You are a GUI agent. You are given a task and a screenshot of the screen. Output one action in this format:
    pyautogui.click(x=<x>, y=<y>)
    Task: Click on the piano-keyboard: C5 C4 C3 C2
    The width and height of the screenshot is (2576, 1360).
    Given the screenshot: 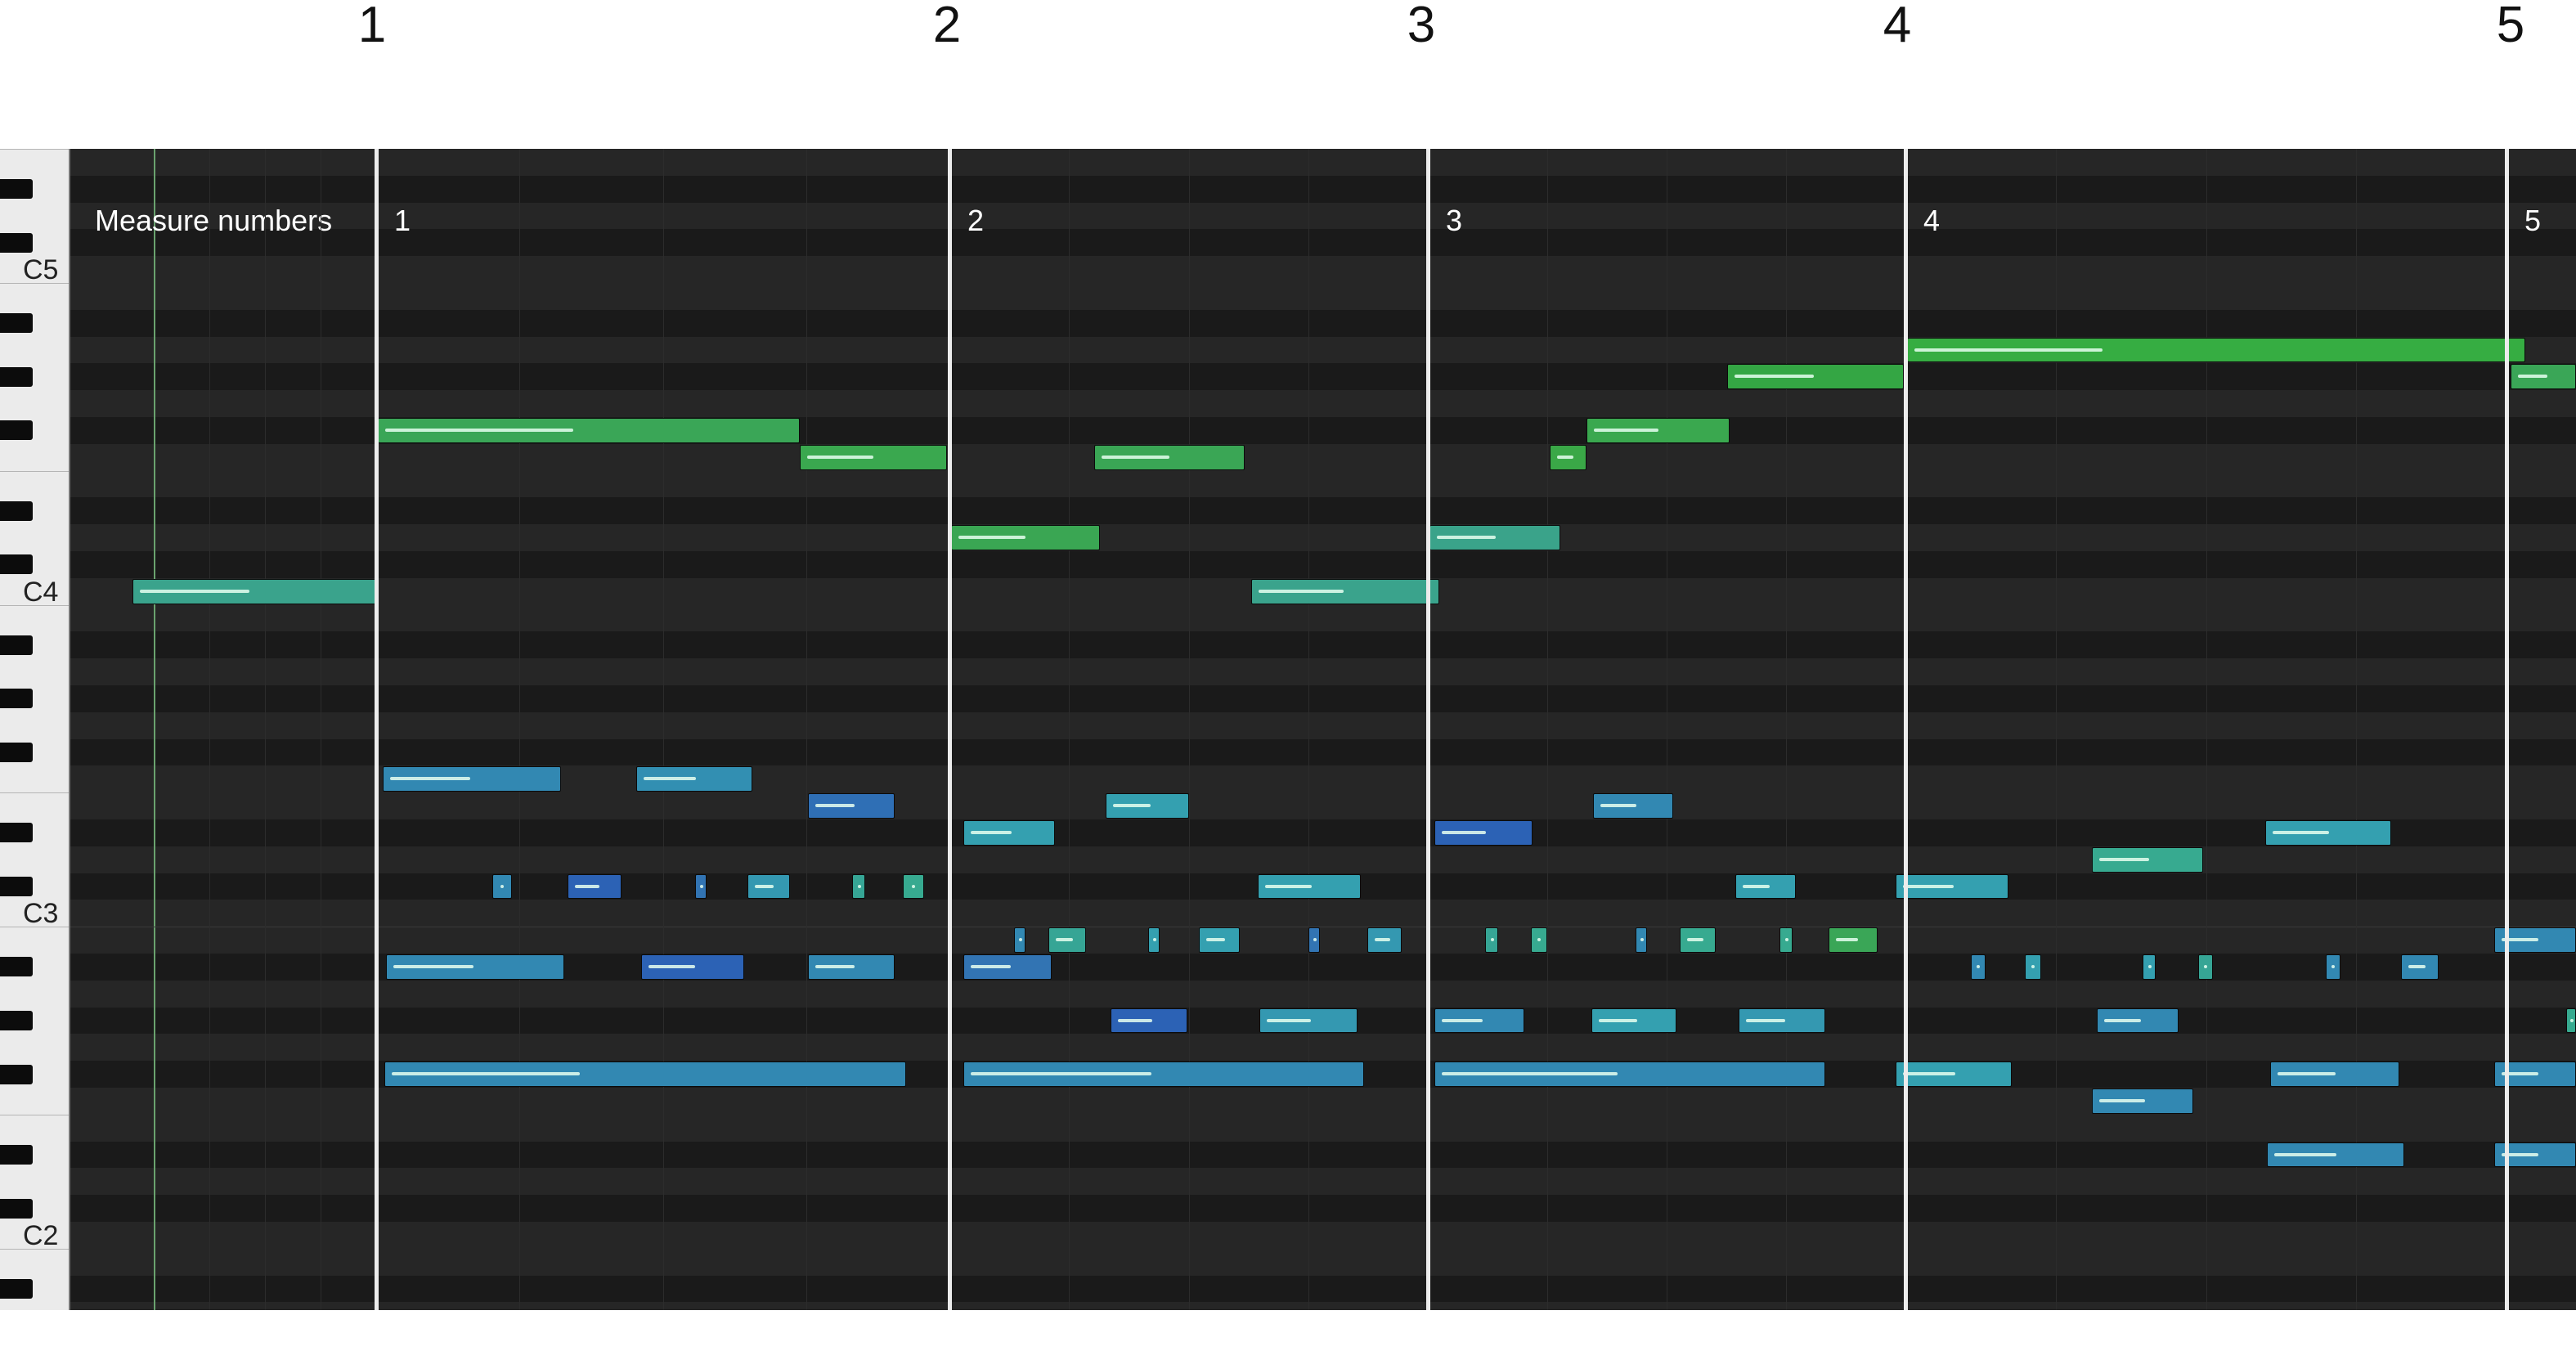 What is the action you would take?
    pyautogui.click(x=35, y=730)
    